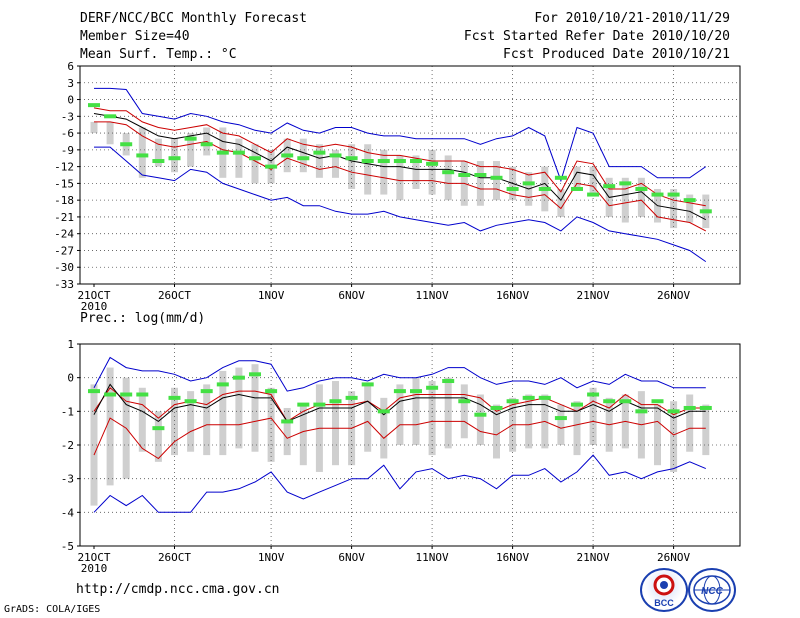 The height and width of the screenshot is (618, 800). Describe the element at coordinates (70, 83) in the screenshot. I see `y-tick-label: 3` at that location.